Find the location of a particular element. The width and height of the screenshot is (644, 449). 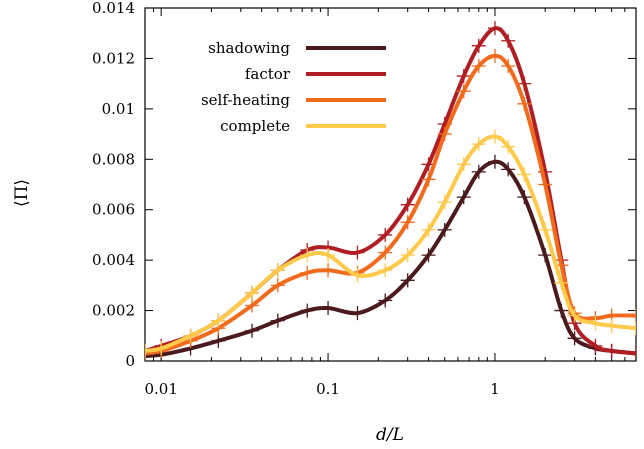

legend-label: self-heating is located at coordinates (245, 100).